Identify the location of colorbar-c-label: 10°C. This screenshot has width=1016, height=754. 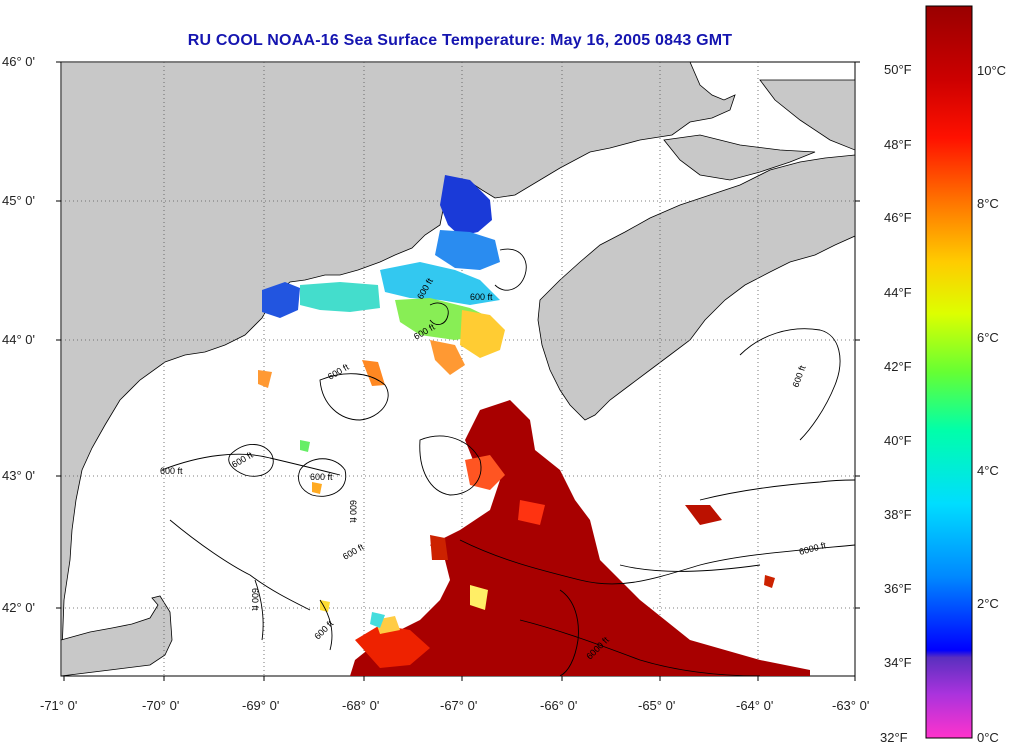
(992, 70).